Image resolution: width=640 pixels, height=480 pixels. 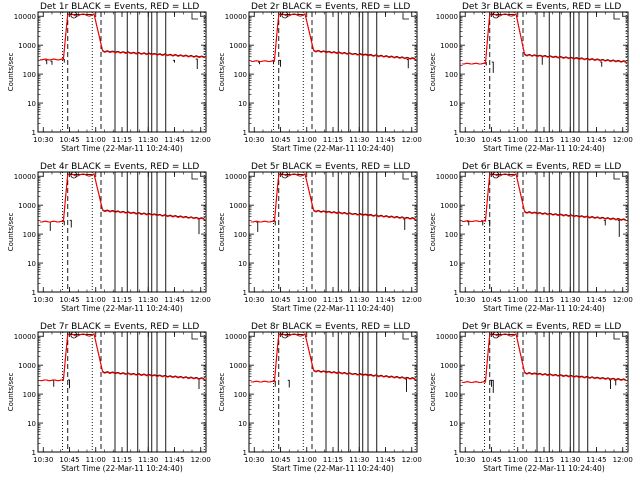 What do you see at coordinates (119, 7) in the screenshot?
I see `panel-title: Det 1r BLACK = Events, RED = LLD` at bounding box center [119, 7].